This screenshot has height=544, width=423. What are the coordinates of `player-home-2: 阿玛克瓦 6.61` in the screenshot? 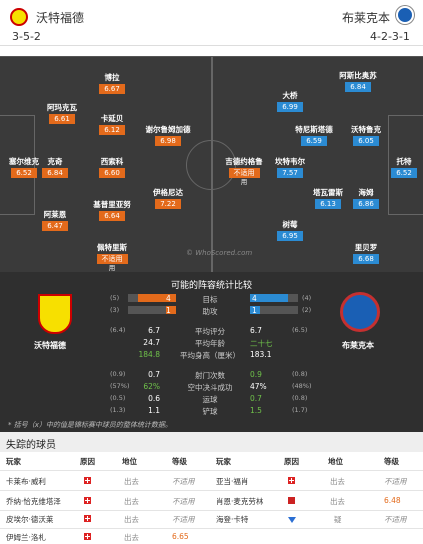 It's located at (62, 113).